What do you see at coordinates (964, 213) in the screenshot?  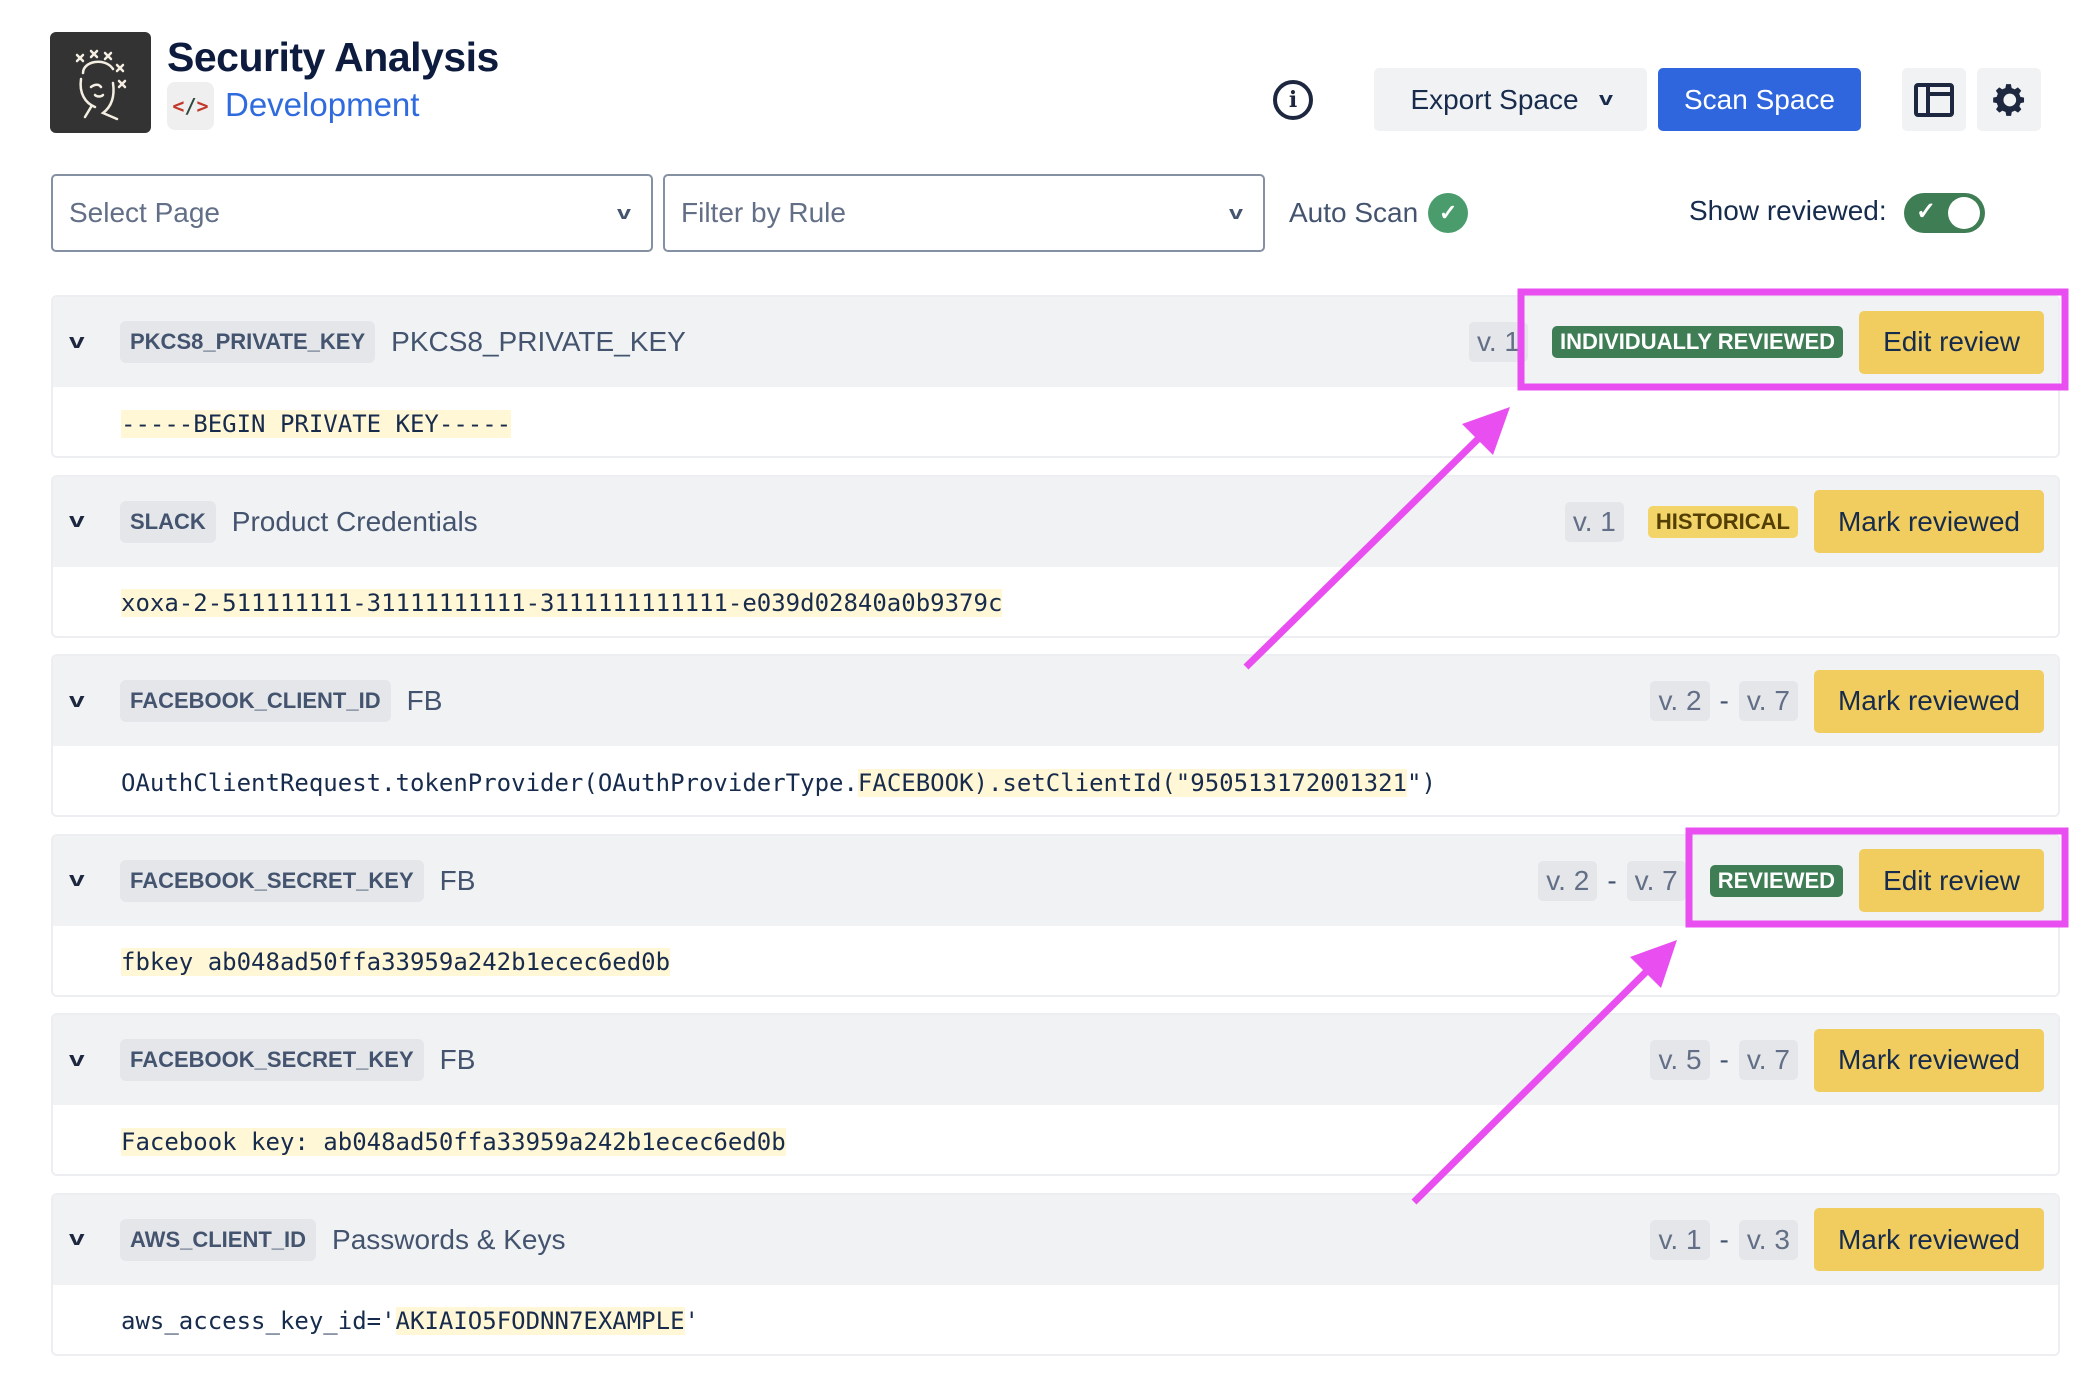 I see `filter-rule-dropdown: Filter by Rule v` at bounding box center [964, 213].